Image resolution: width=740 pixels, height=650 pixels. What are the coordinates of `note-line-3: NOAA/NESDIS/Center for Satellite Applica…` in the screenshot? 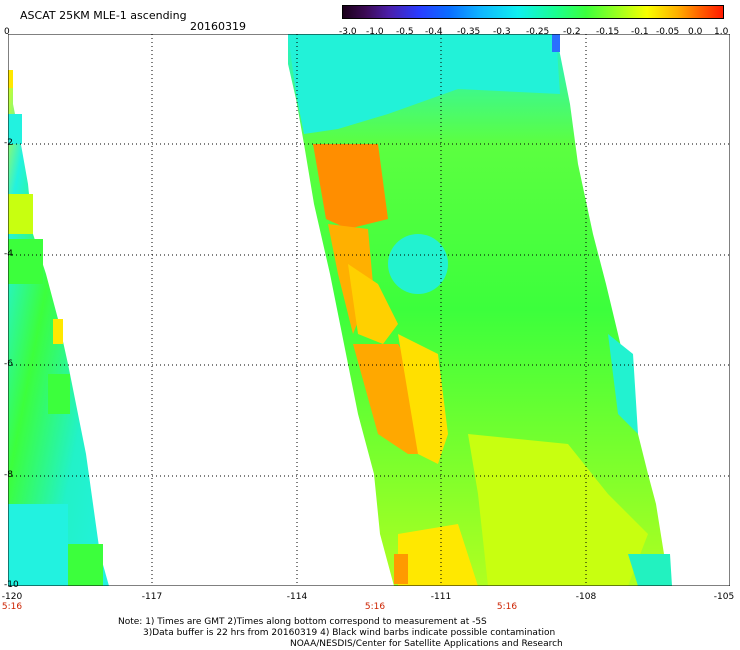 It's located at (426, 644).